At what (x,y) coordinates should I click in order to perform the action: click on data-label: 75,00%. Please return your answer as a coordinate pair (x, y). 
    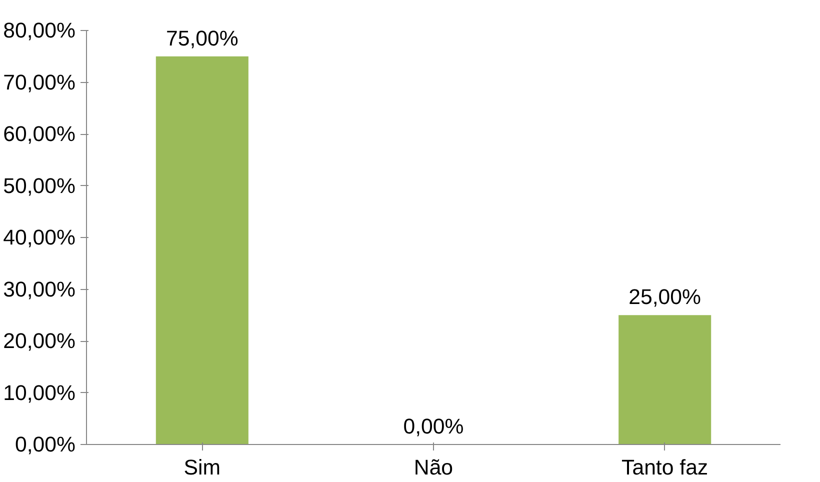
    Looking at the image, I should click on (202, 38).